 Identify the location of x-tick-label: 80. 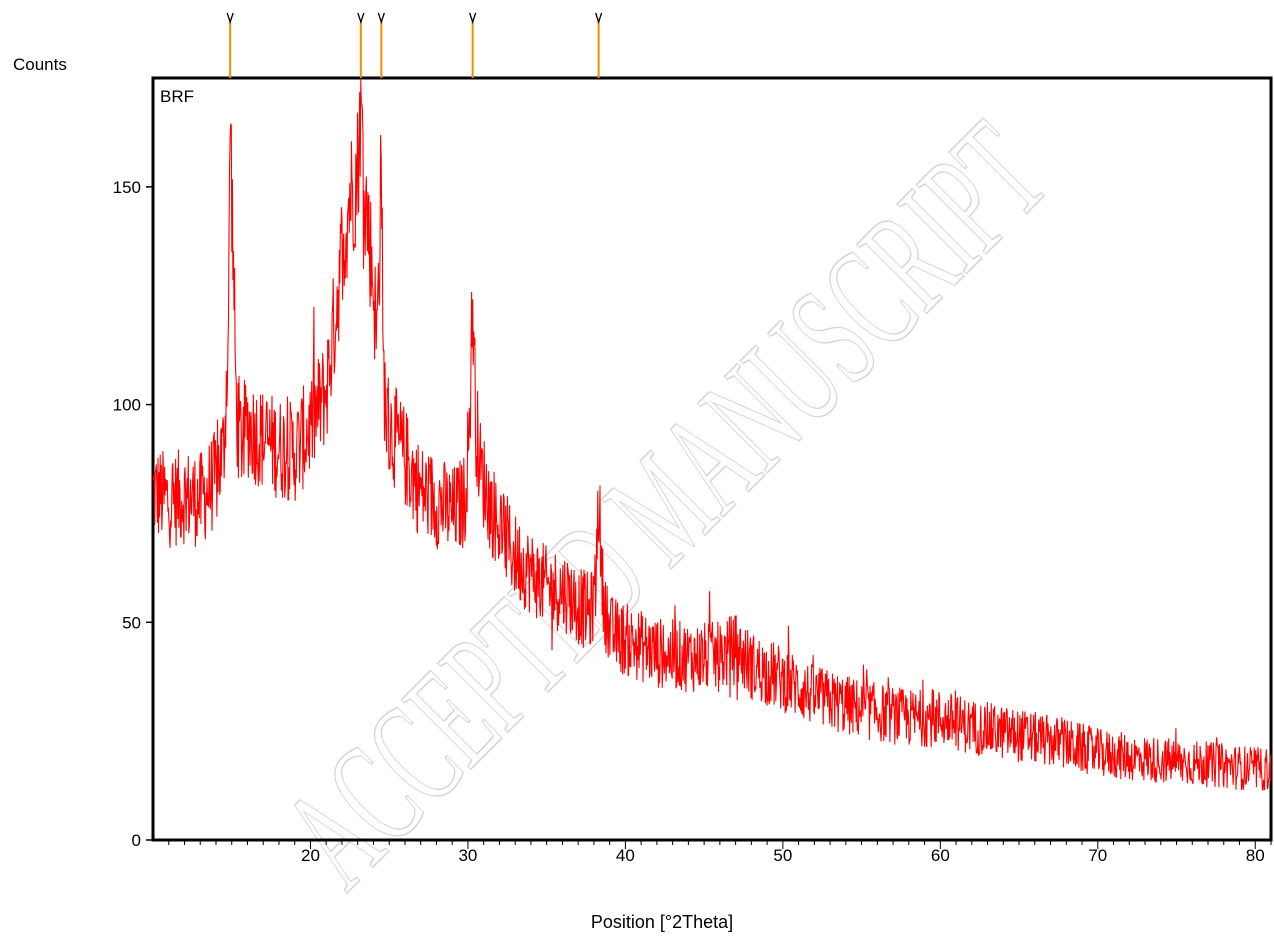
(1255, 855).